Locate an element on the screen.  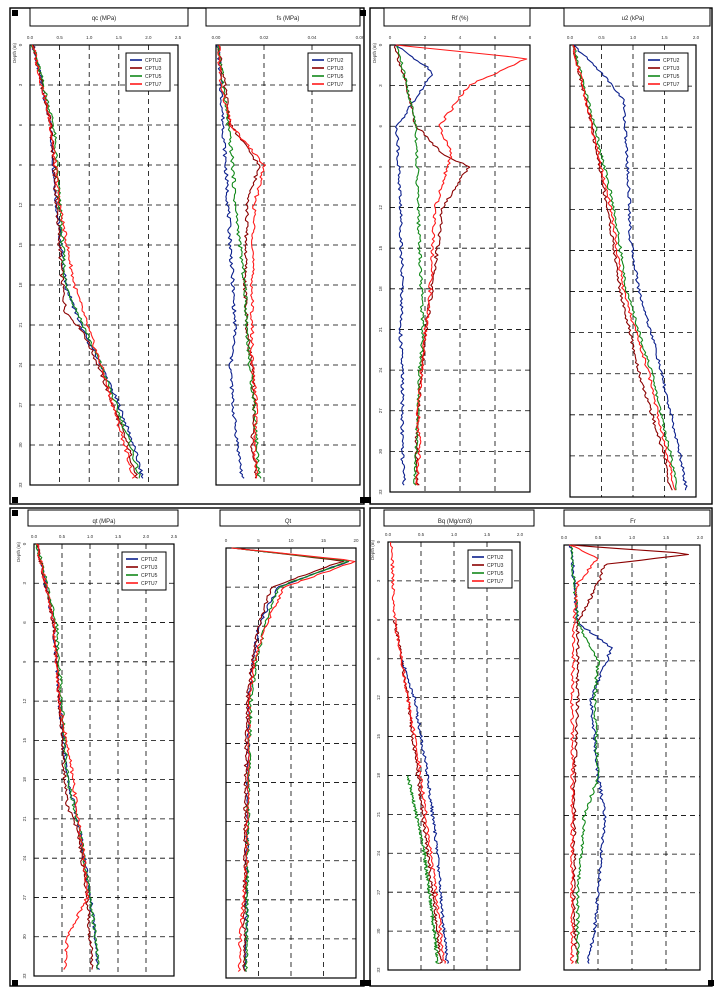
x-tick-label: 0 is located at coordinates (390, 37).